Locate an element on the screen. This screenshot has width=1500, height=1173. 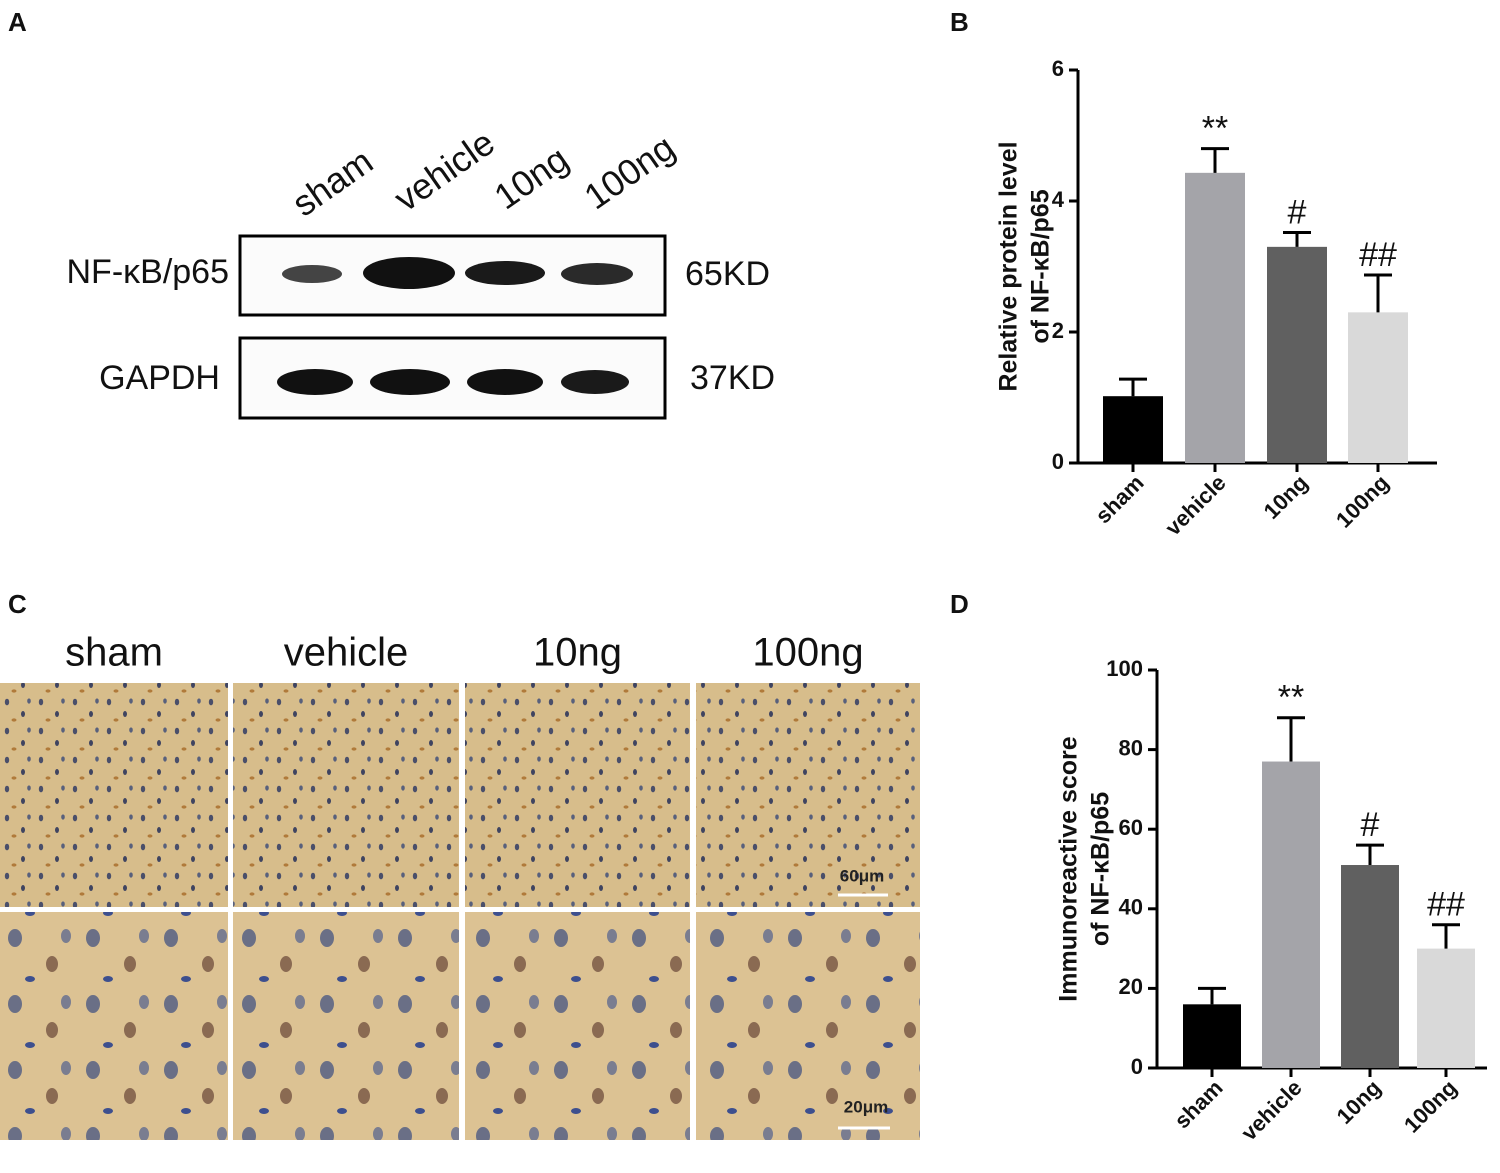
y-tick-label: 4 is located at coordinates (1058, 199).